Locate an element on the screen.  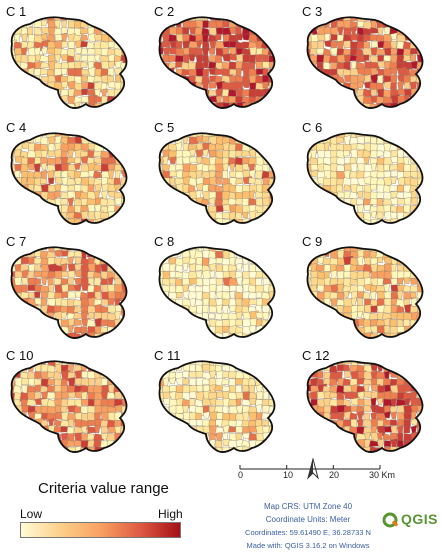
map-panel-c8: C 8 is located at coordinates (218, 289).